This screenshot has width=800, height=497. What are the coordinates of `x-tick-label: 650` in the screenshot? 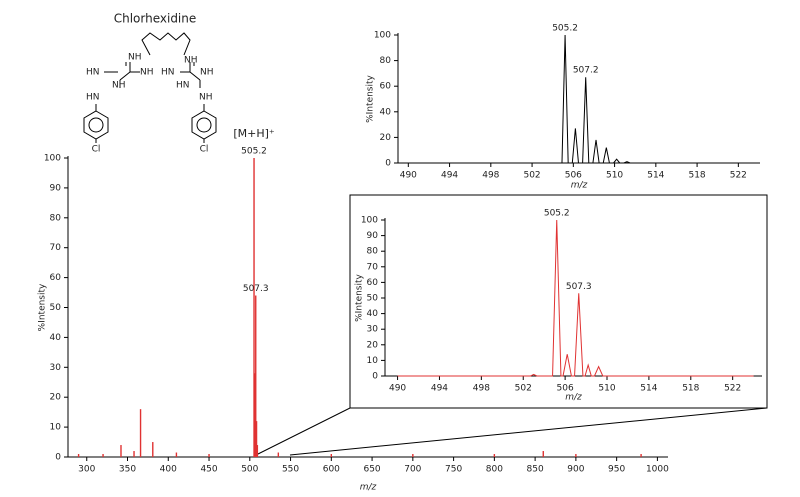 It's located at (371, 470).